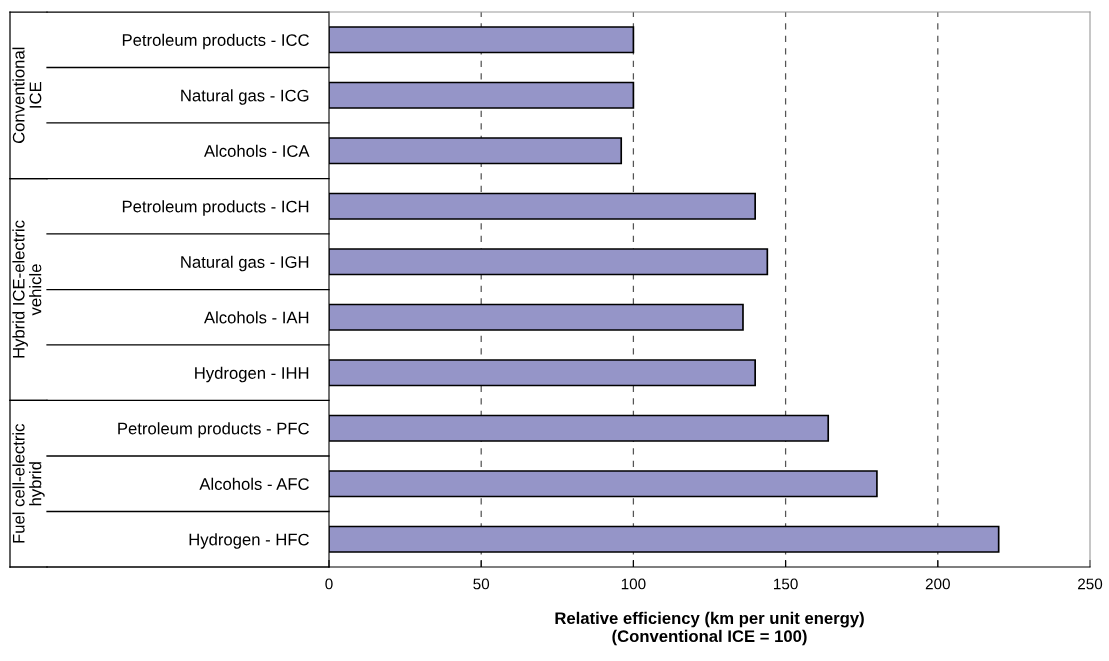 The image size is (1109, 661). Describe the element at coordinates (249, 541) in the screenshot. I see `y-tick-label: Hydrogen - HFC` at that location.